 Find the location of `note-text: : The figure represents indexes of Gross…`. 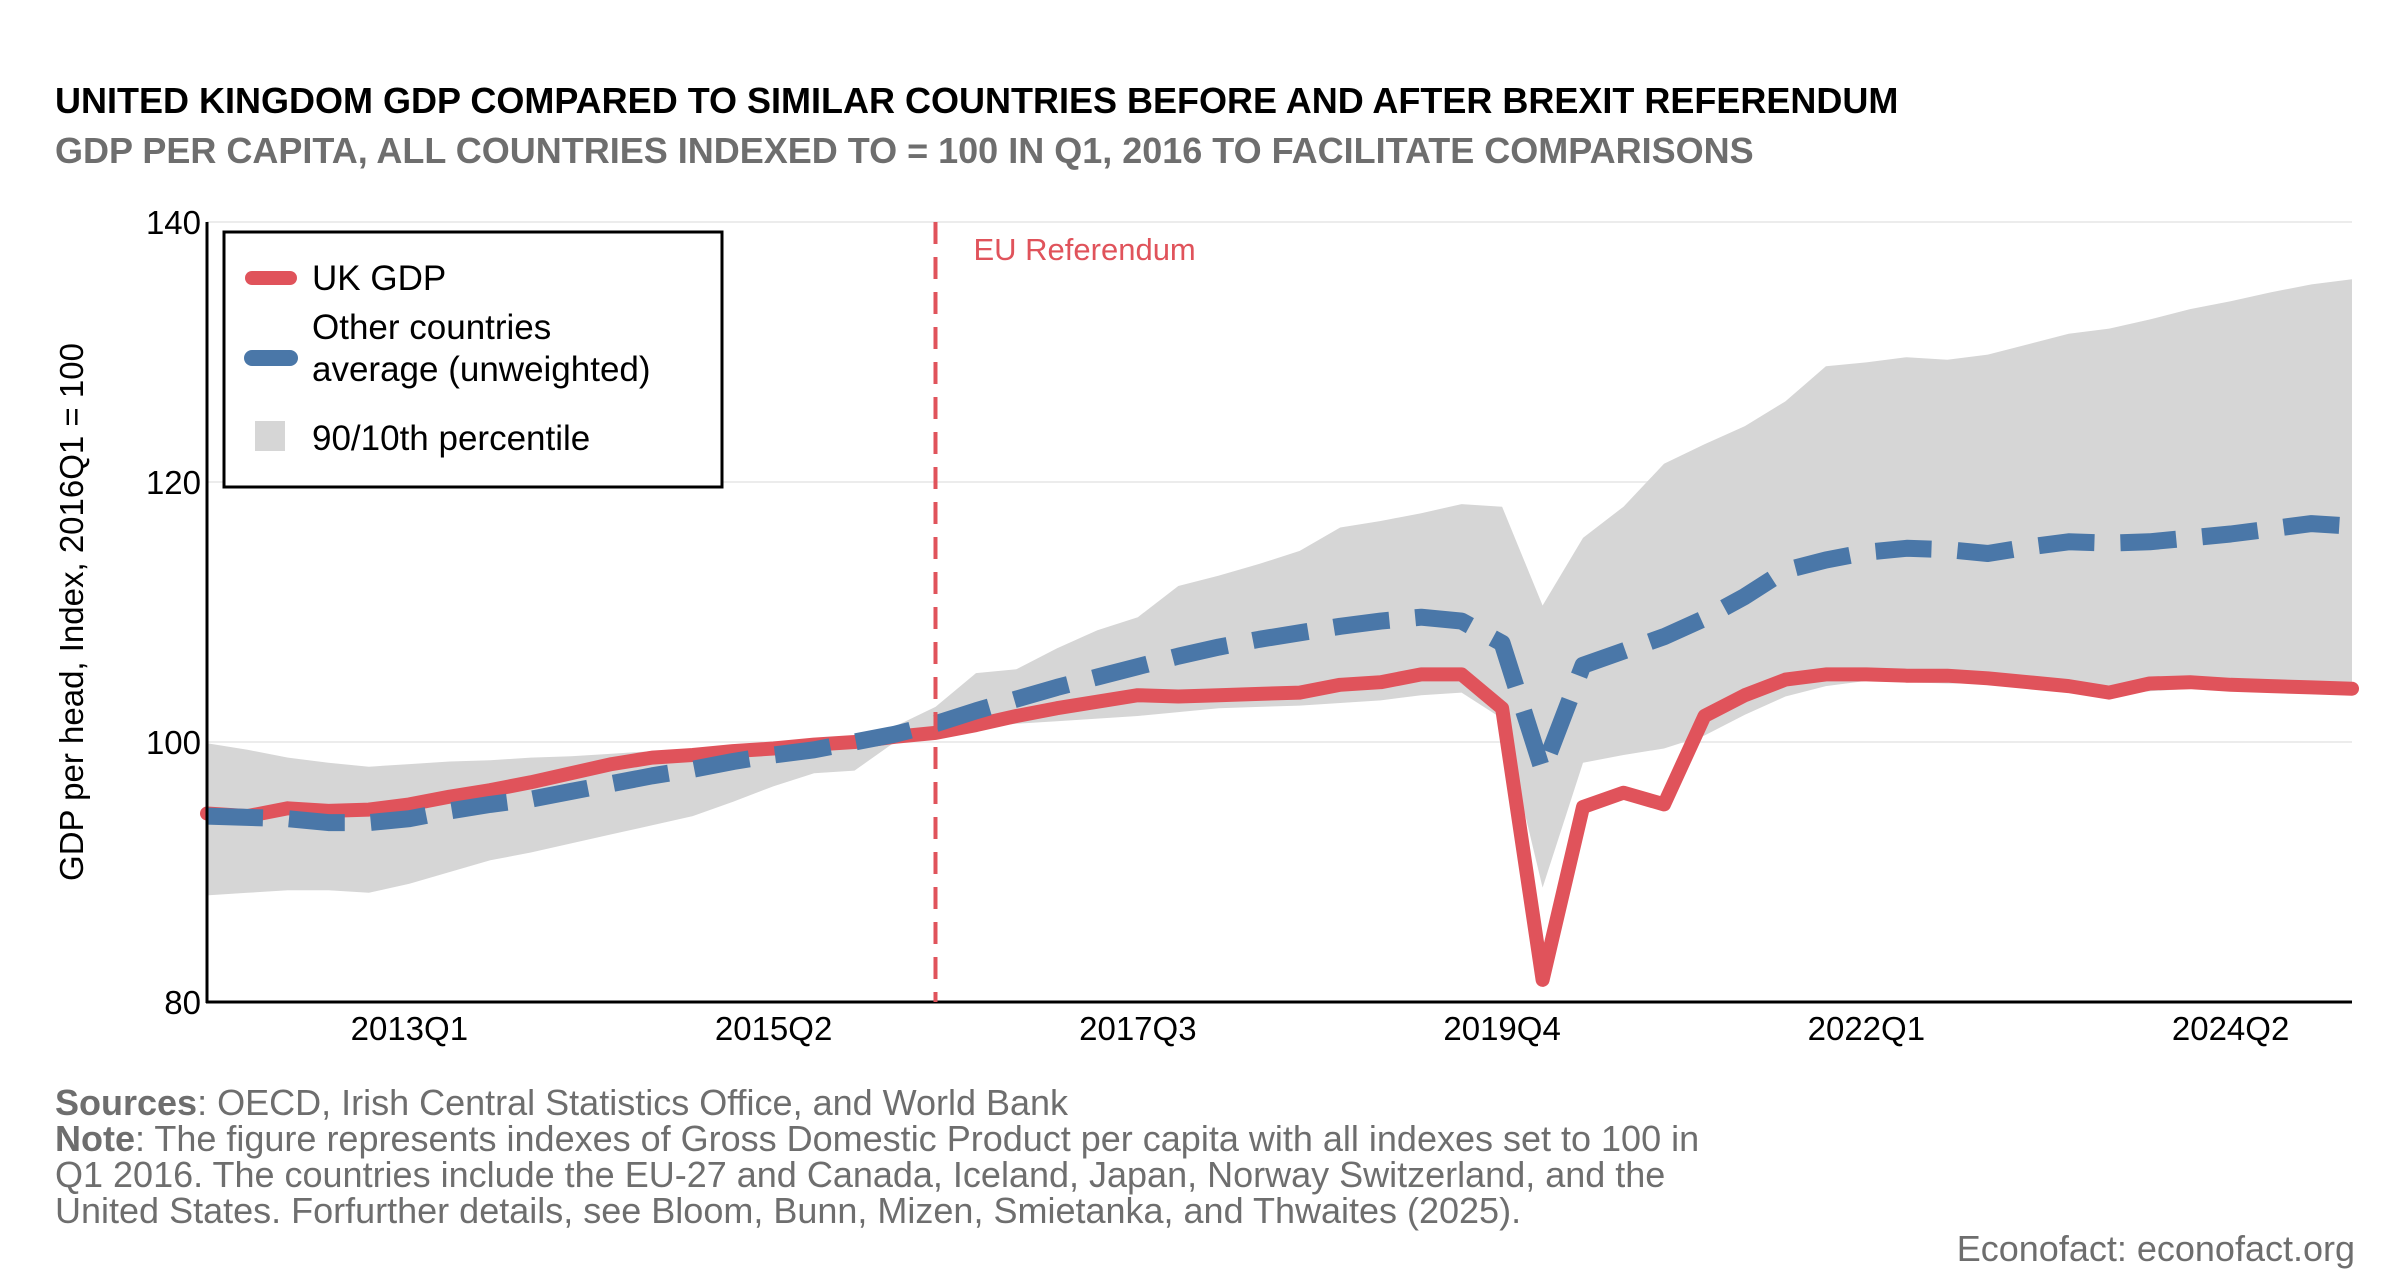

note-text: : The figure represents indexes of Gross… is located at coordinates (877, 1174).